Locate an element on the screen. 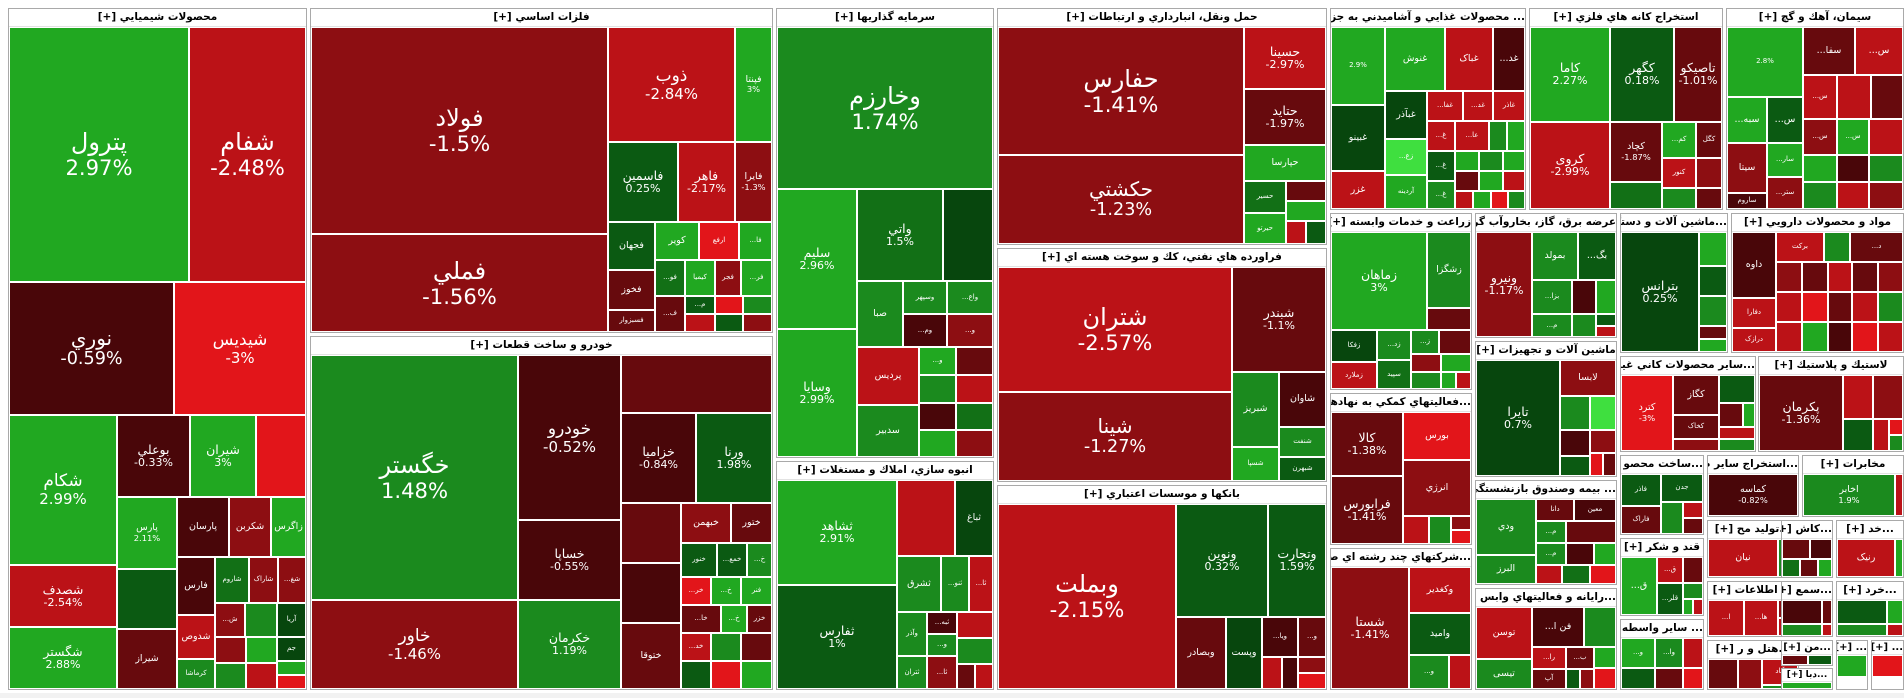 Image resolution: width=1904 pixels, height=698 pixels. stock-tile: کگهر 0.18% is located at coordinates (1642, 74).